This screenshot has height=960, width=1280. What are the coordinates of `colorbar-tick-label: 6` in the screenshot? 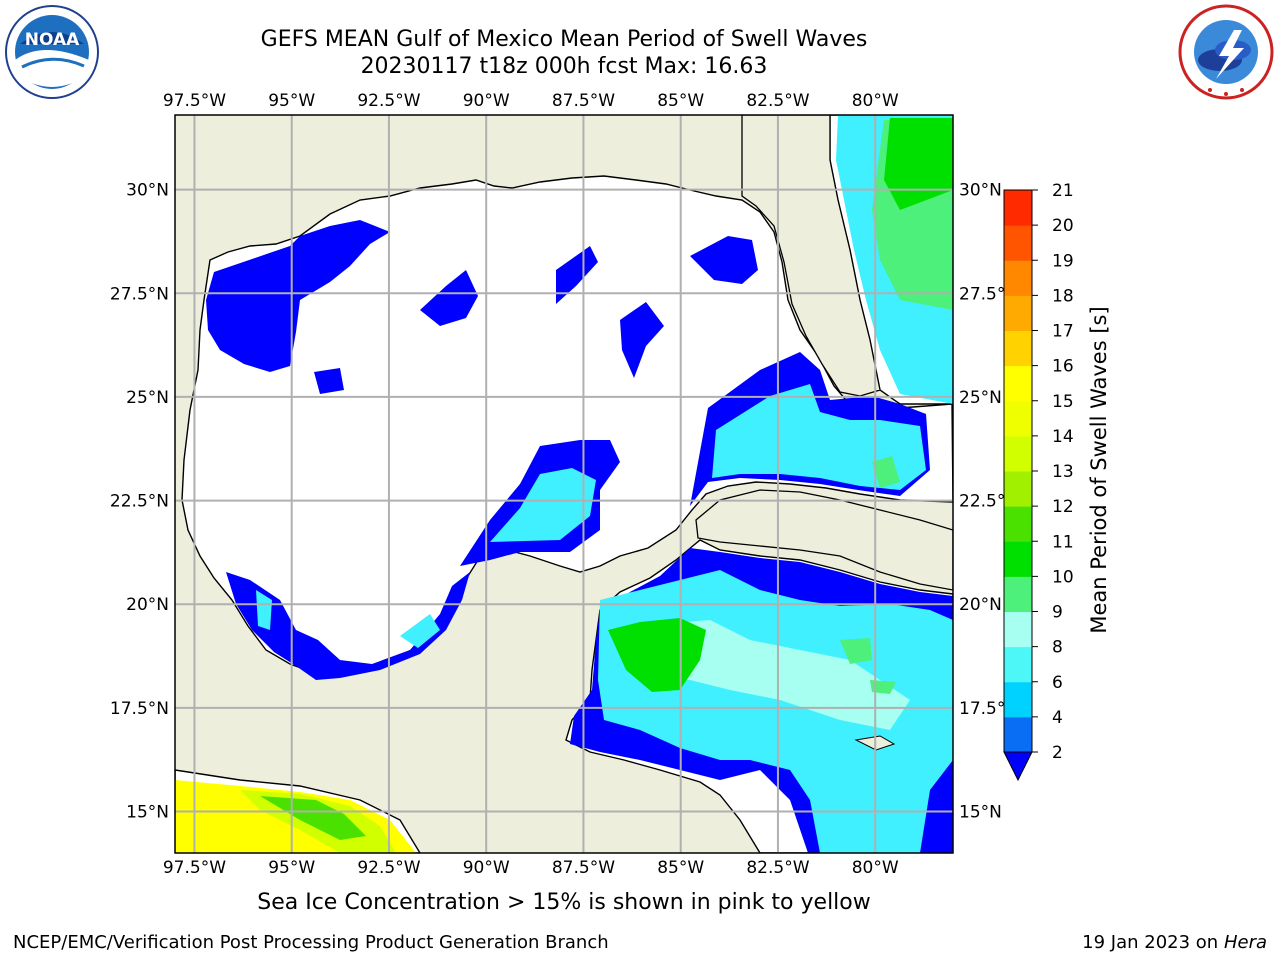 It's located at (1057, 683).